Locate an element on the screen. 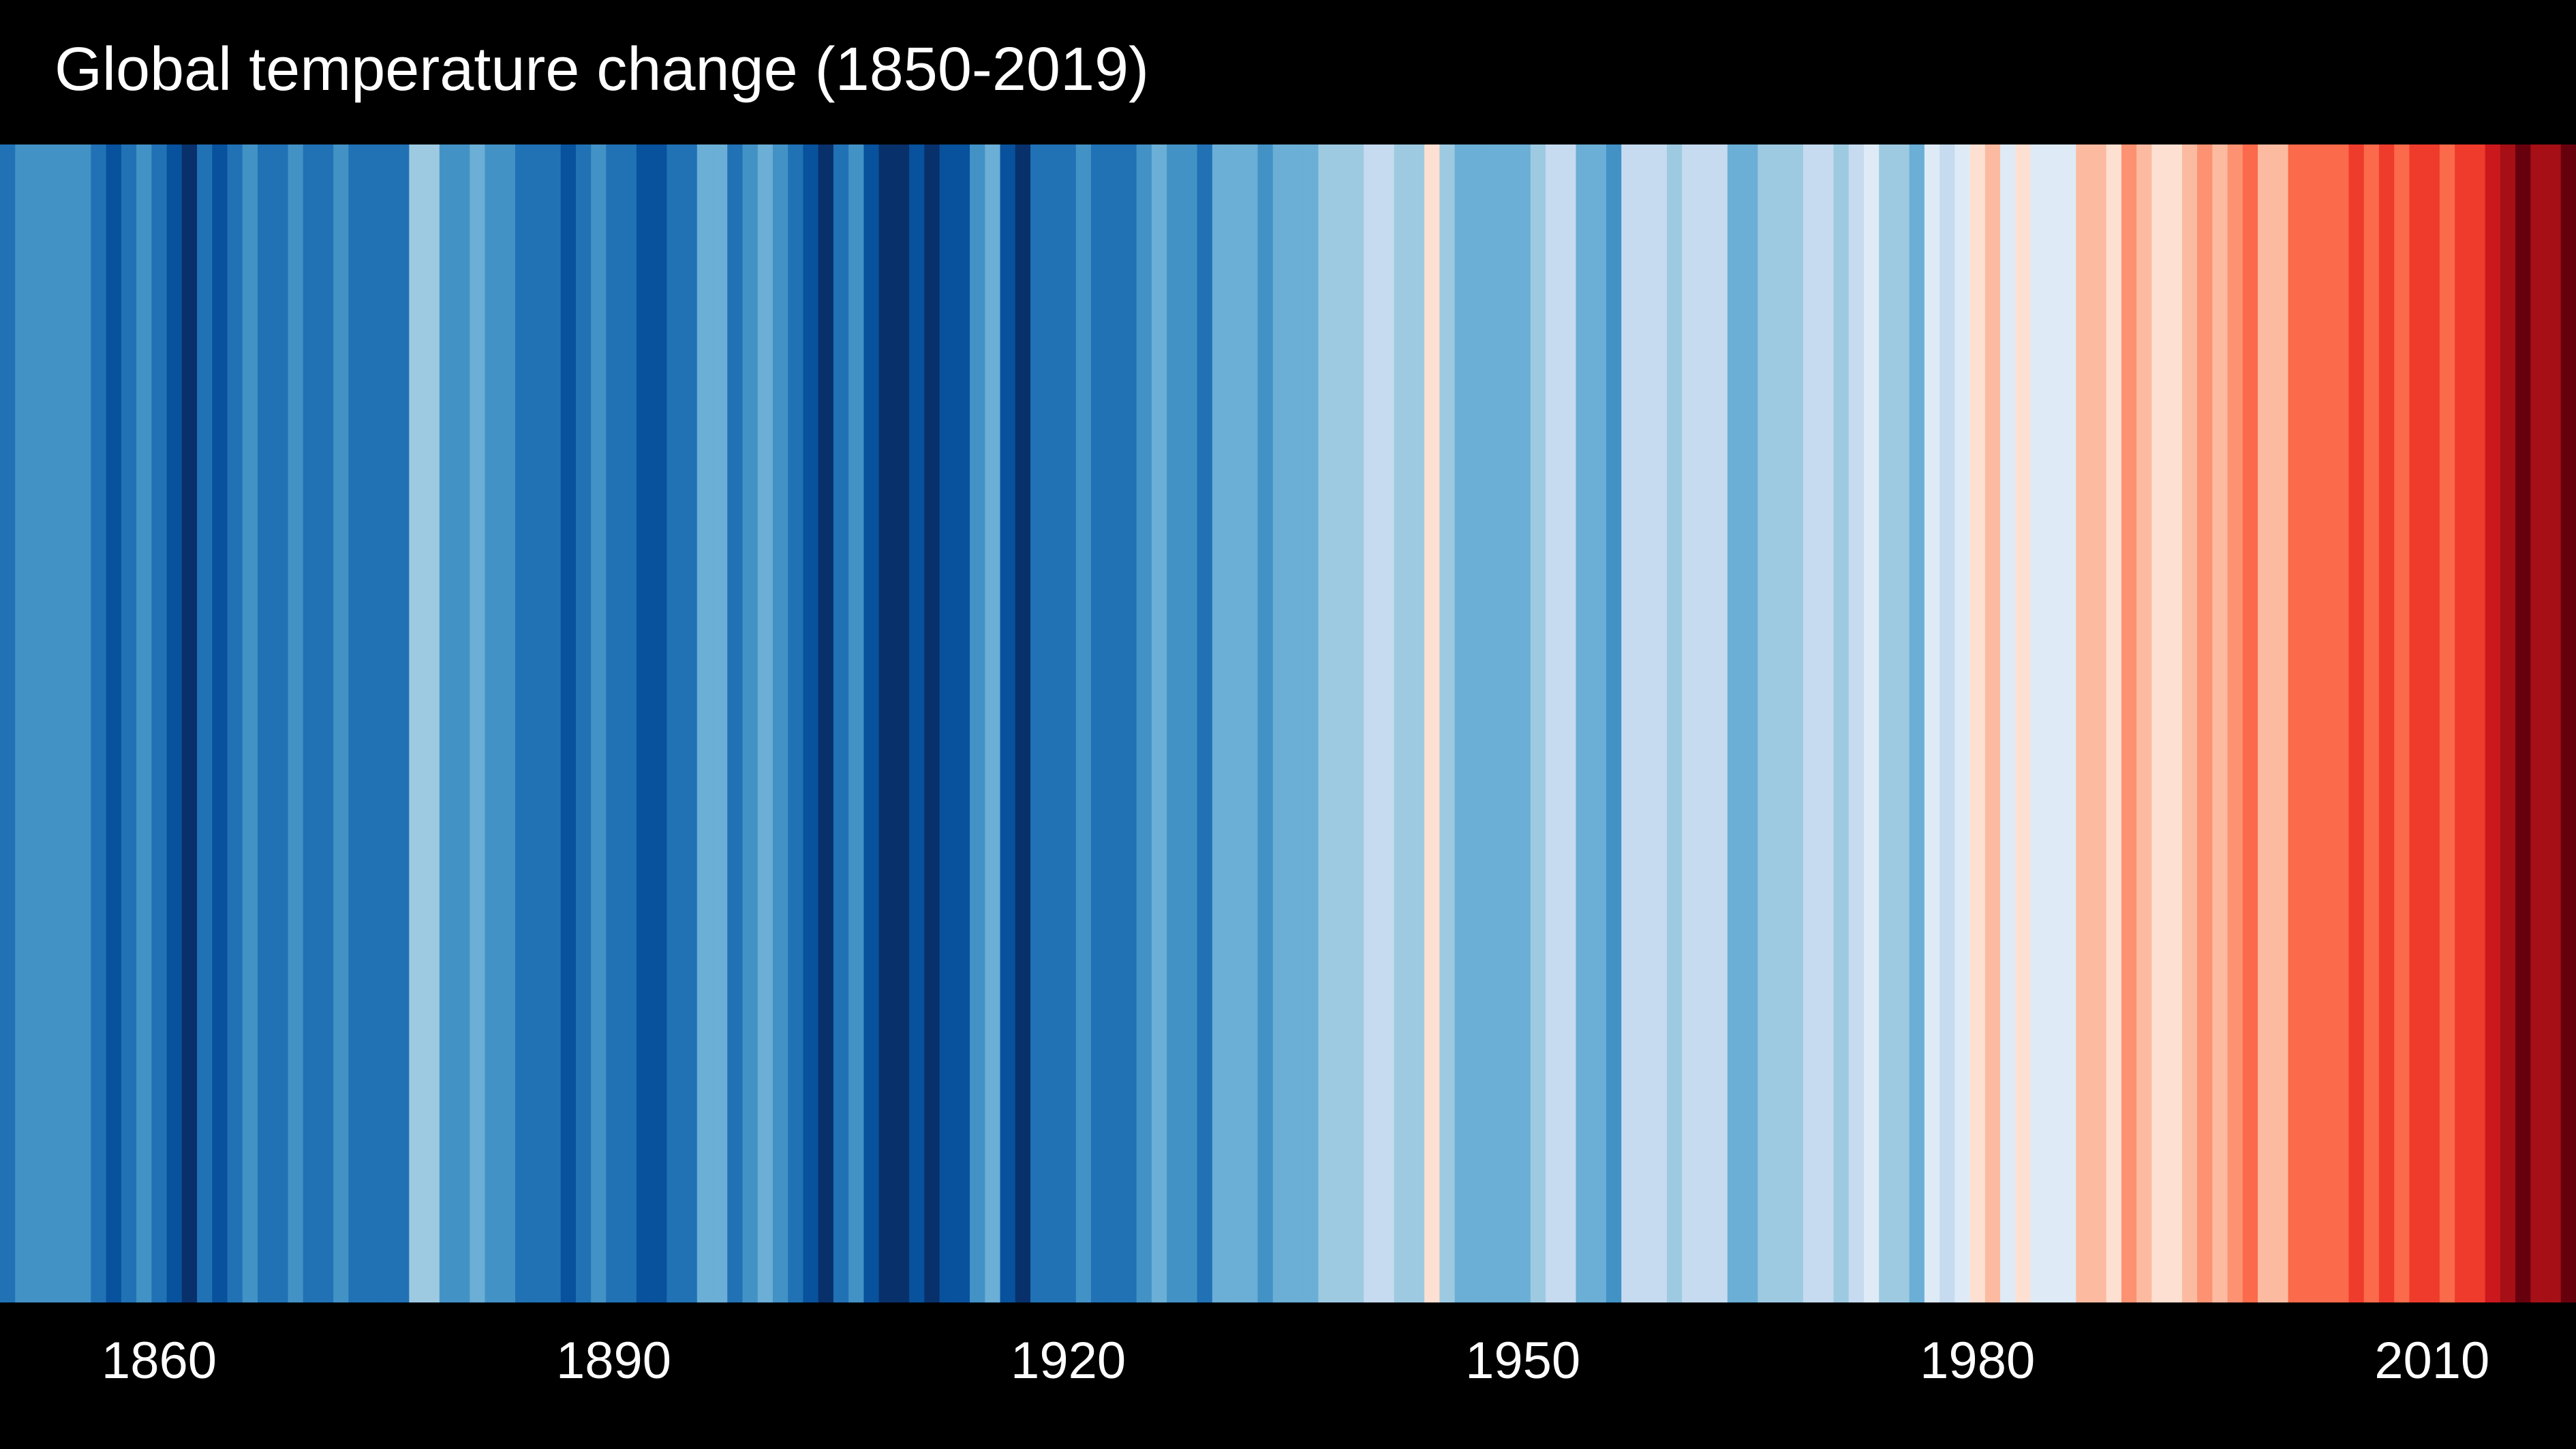 This screenshot has height=1449, width=2576. x-tick-label: 1950 is located at coordinates (1523, 1361).